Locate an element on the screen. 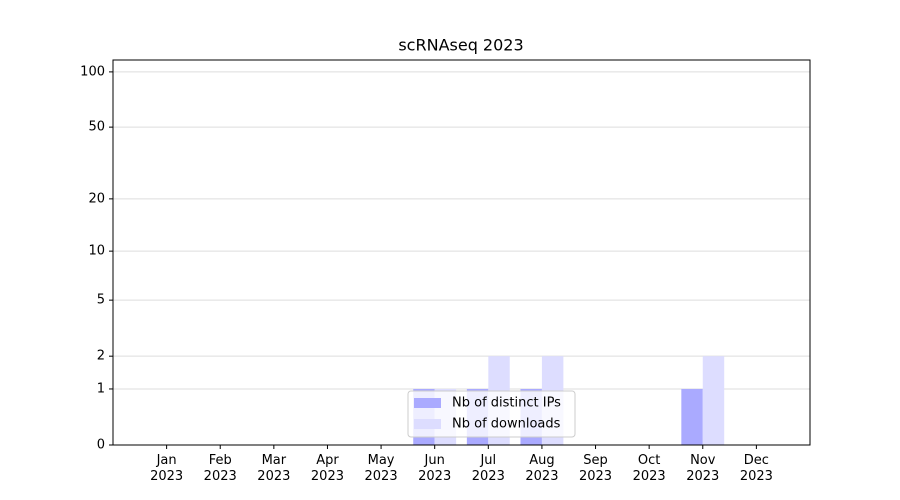 Image resolution: width=900 pixels, height=500 pixels. legend-label: Nb of distinct IPs is located at coordinates (506, 403).